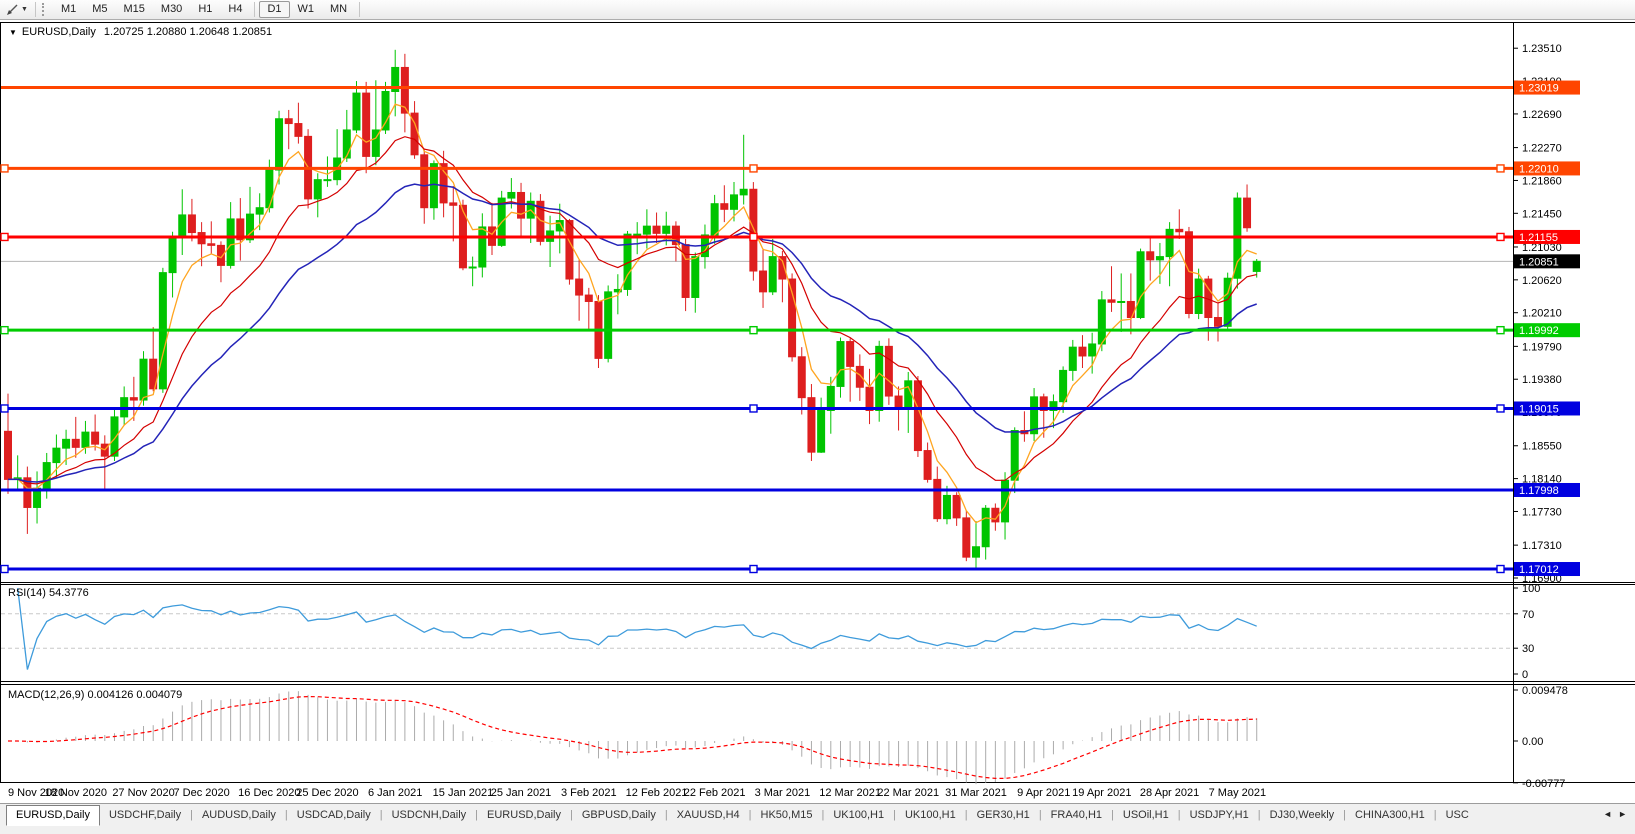  I want to click on date-tick-label: 7 Dec 2020, so click(201, 793).